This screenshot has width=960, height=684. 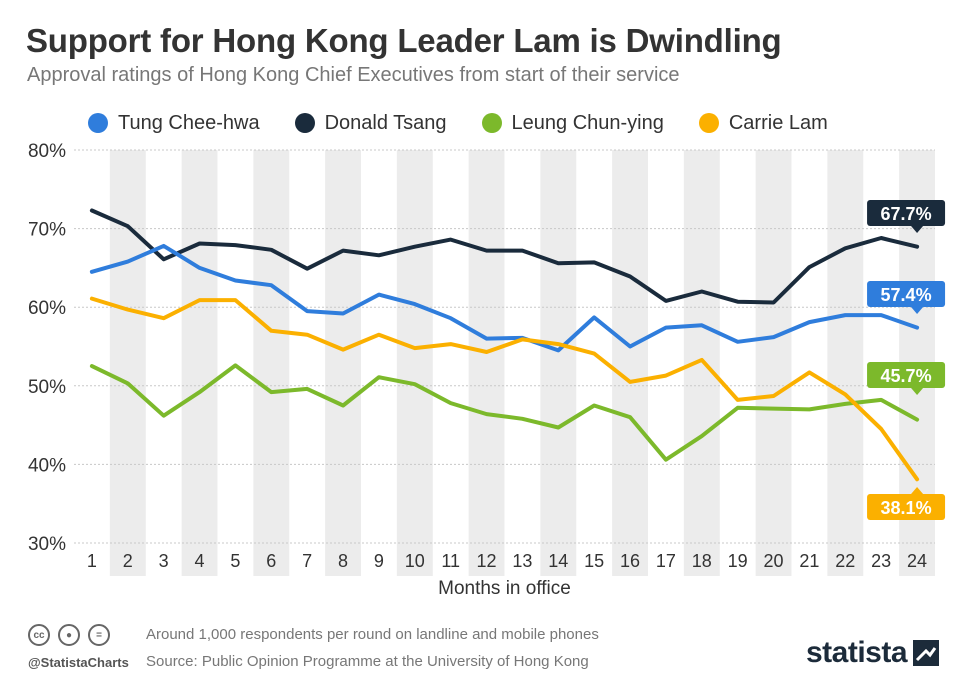 What do you see at coordinates (98, 123) in the screenshot?
I see `legend-swatch-tung` at bounding box center [98, 123].